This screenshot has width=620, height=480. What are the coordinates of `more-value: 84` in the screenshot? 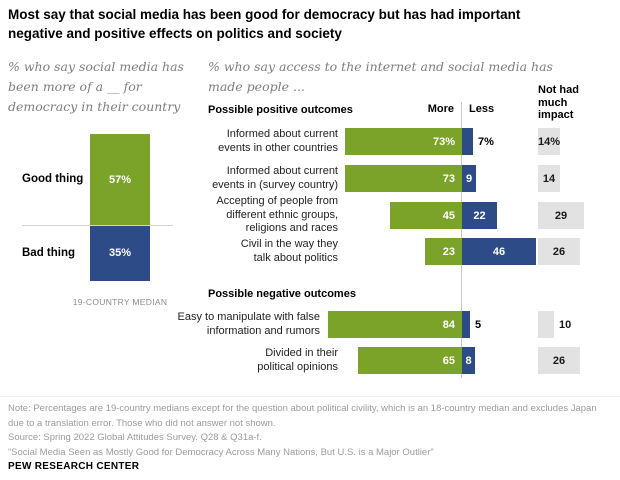 It's located at (448, 324).